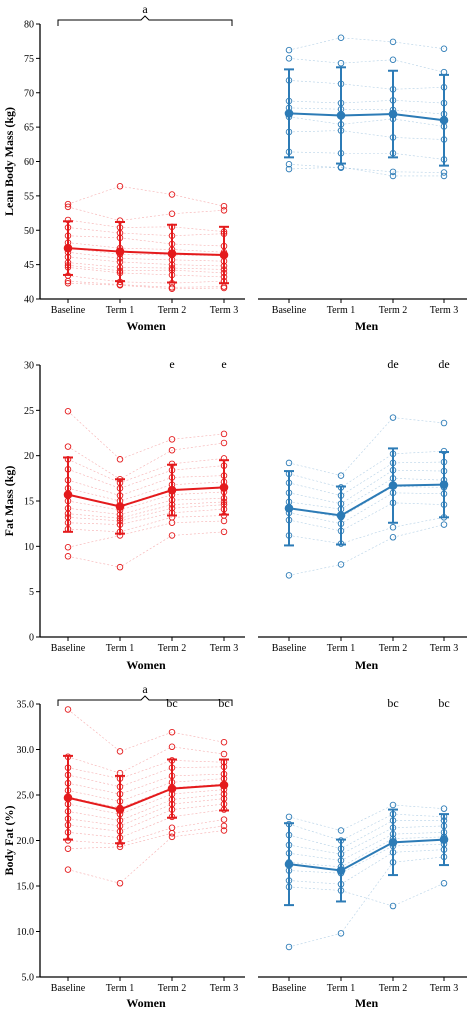  Describe the element at coordinates (443, 364) in the screenshot. I see `significance-letter: de` at that location.